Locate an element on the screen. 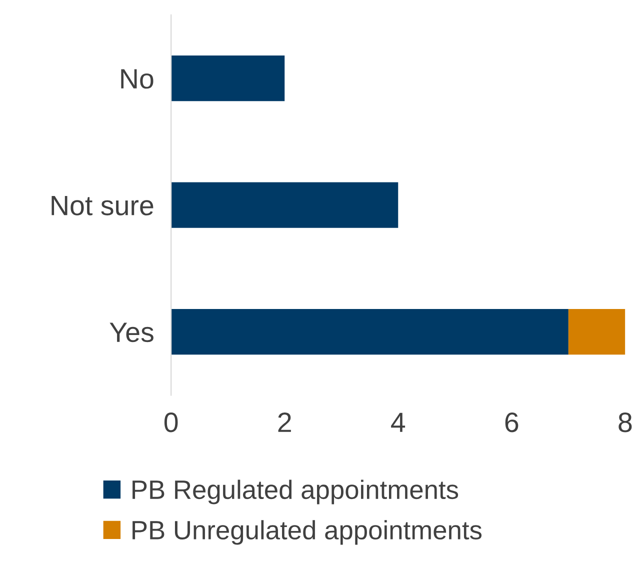 Image resolution: width=636 pixels, height=576 pixels. y-tick-label: Not sure is located at coordinates (103, 206).